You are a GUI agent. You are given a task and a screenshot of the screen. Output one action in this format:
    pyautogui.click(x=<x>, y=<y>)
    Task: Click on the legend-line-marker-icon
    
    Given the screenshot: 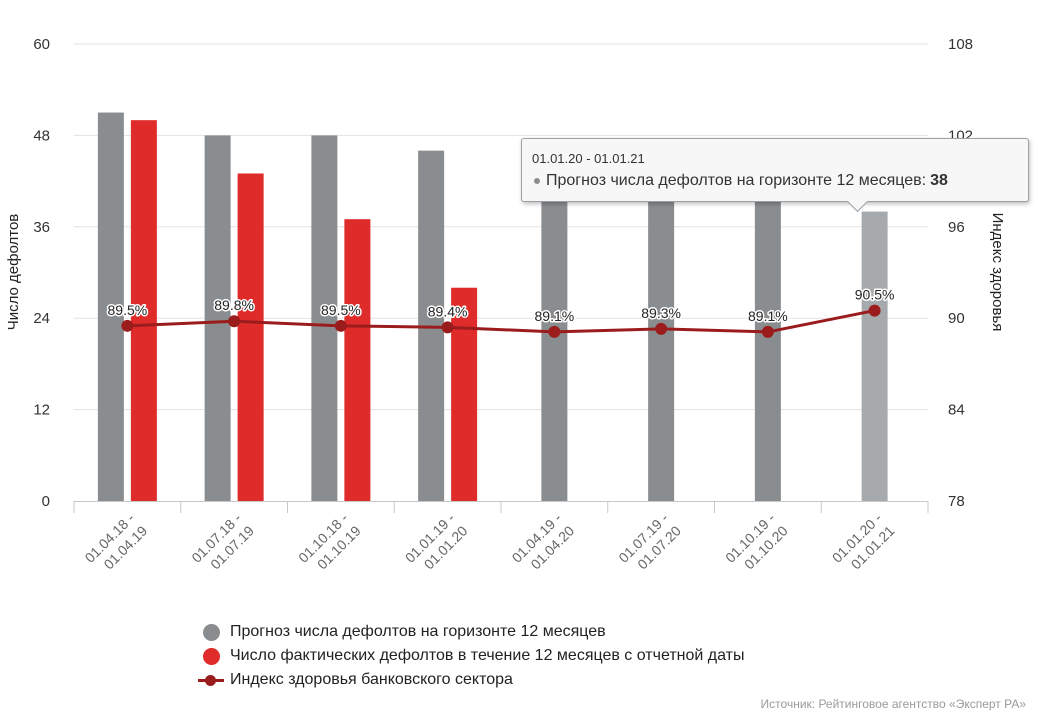 What is the action you would take?
    pyautogui.click(x=211, y=680)
    